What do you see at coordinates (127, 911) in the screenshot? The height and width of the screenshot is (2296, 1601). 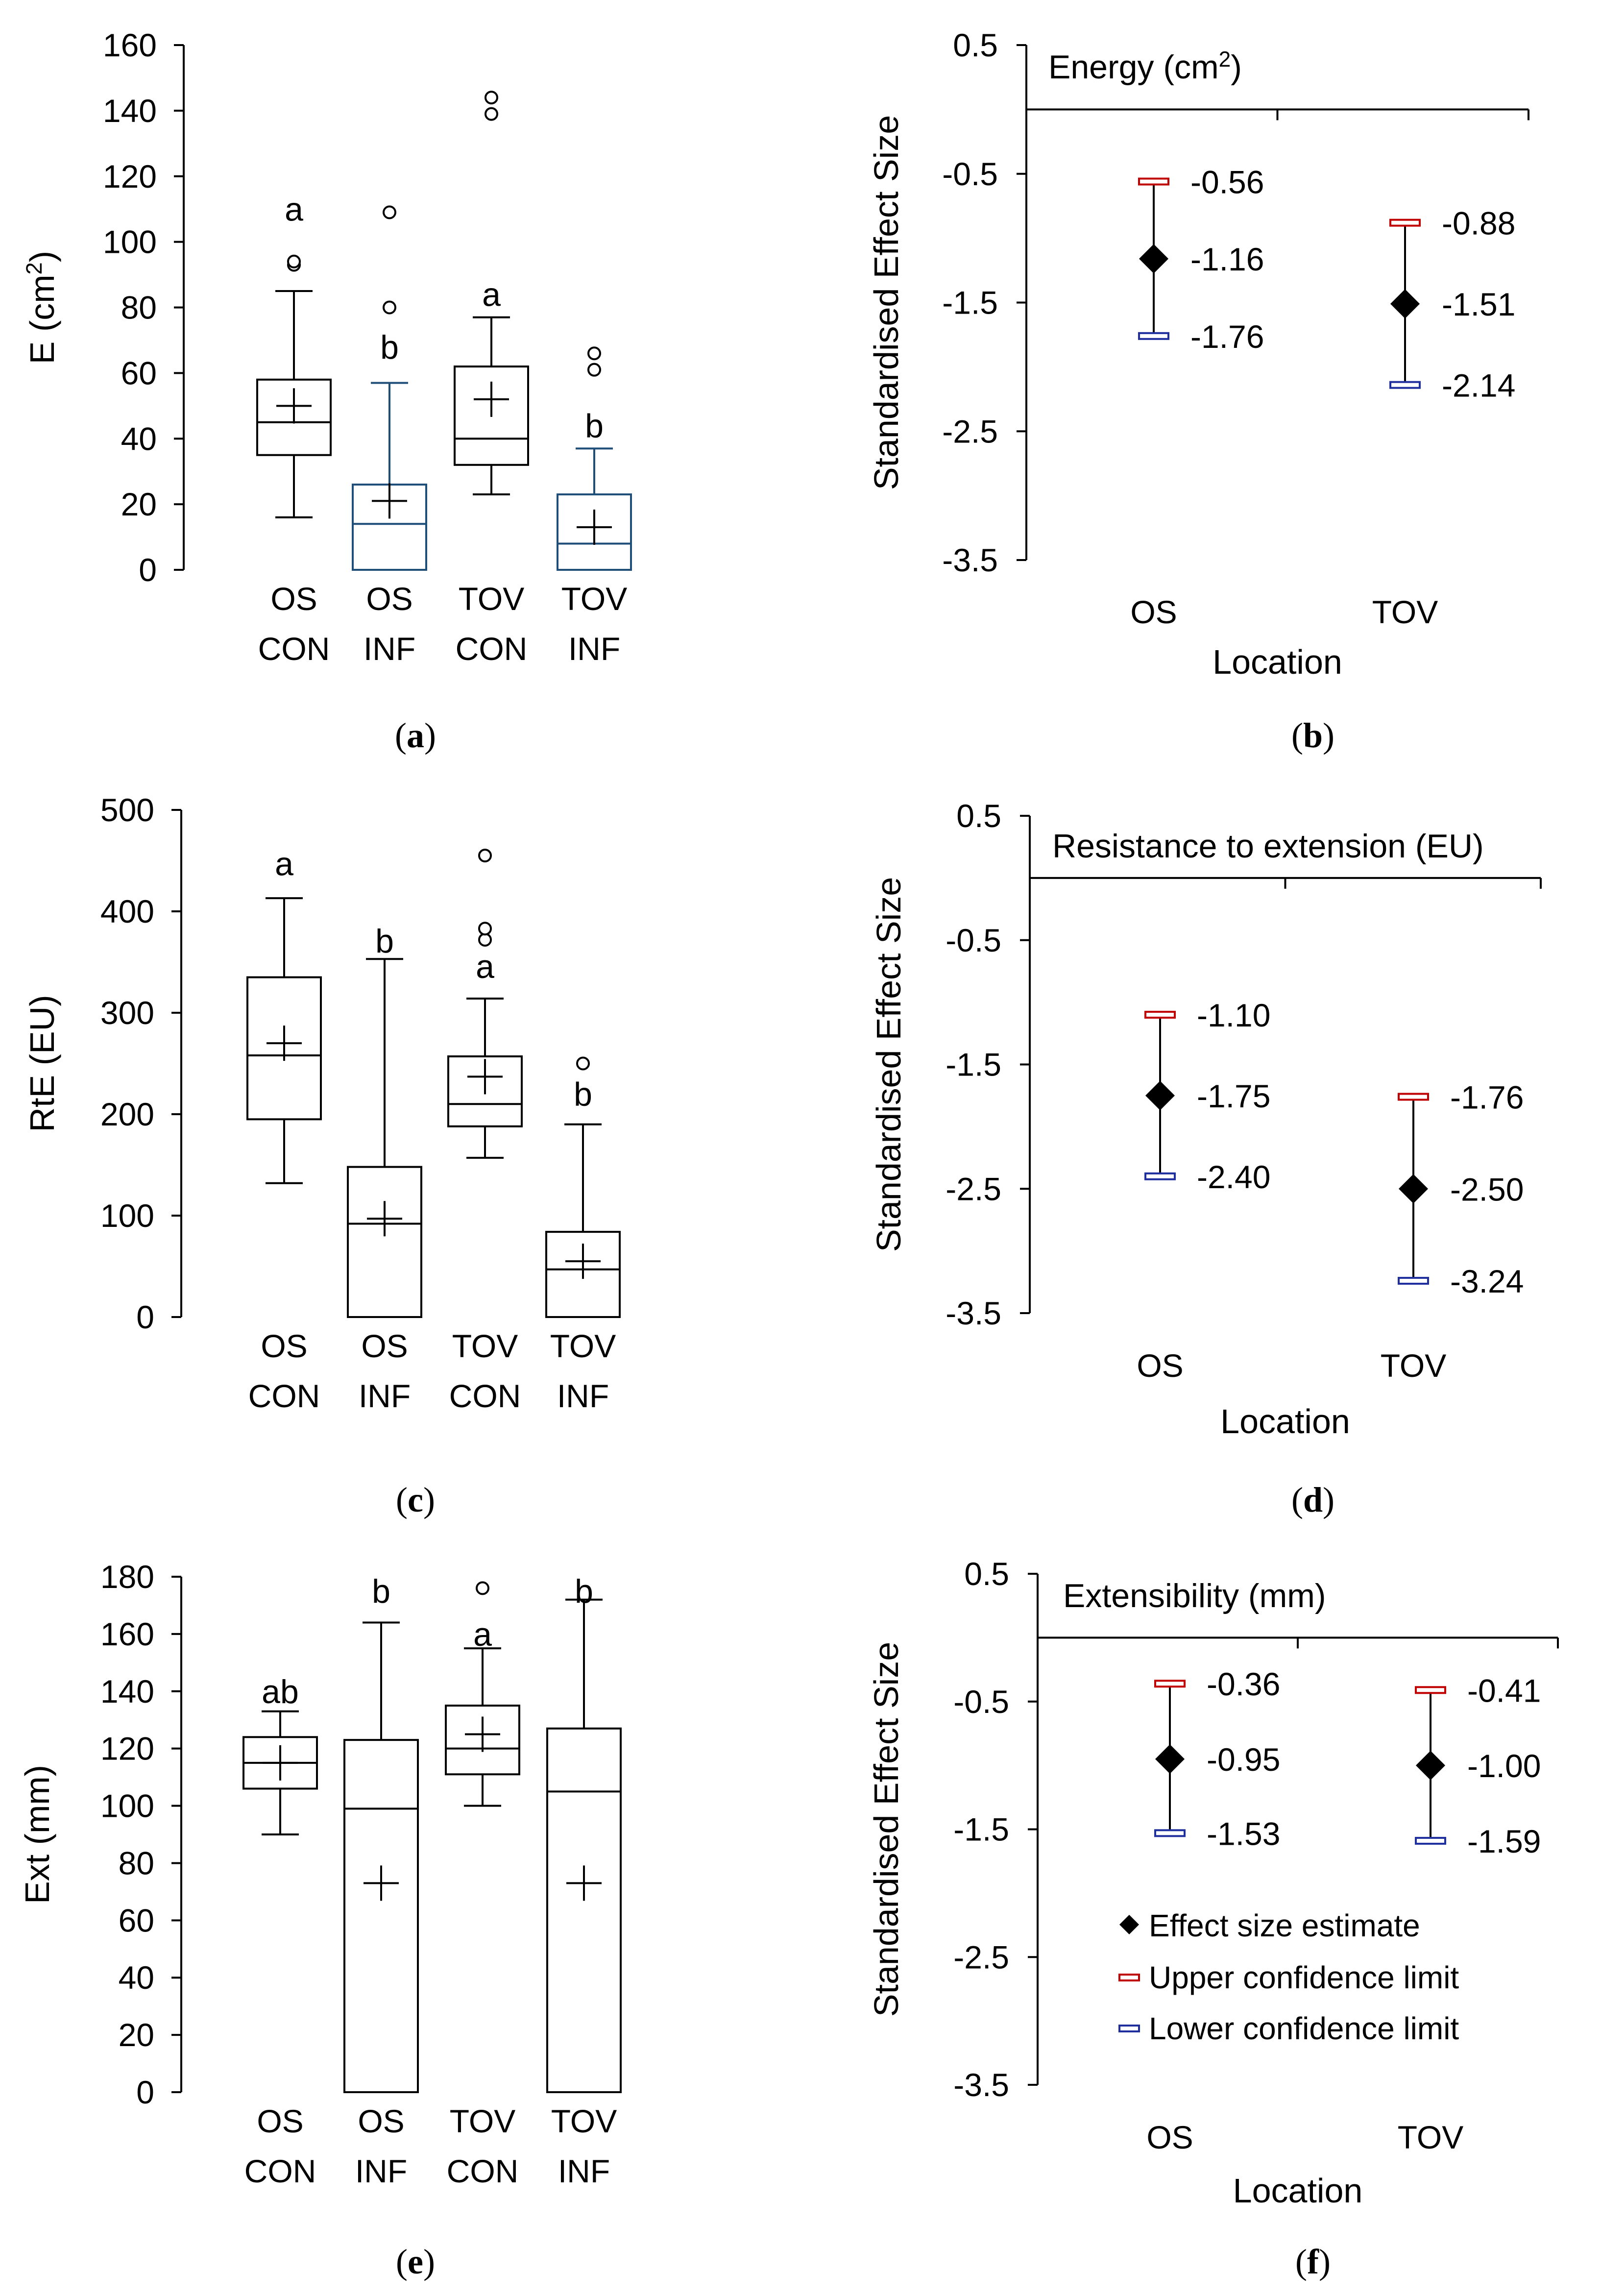 I see `y-tick-label: 400` at bounding box center [127, 911].